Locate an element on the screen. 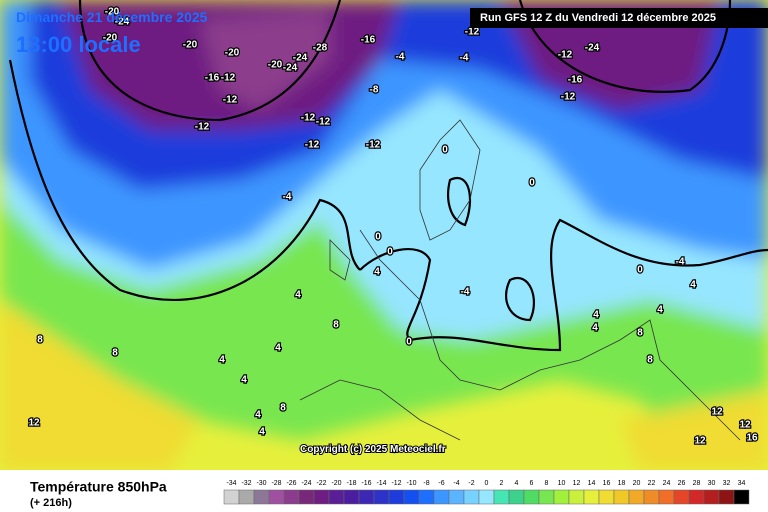 The image size is (768, 512). colorbar-tick-label: -24 is located at coordinates (306, 483).